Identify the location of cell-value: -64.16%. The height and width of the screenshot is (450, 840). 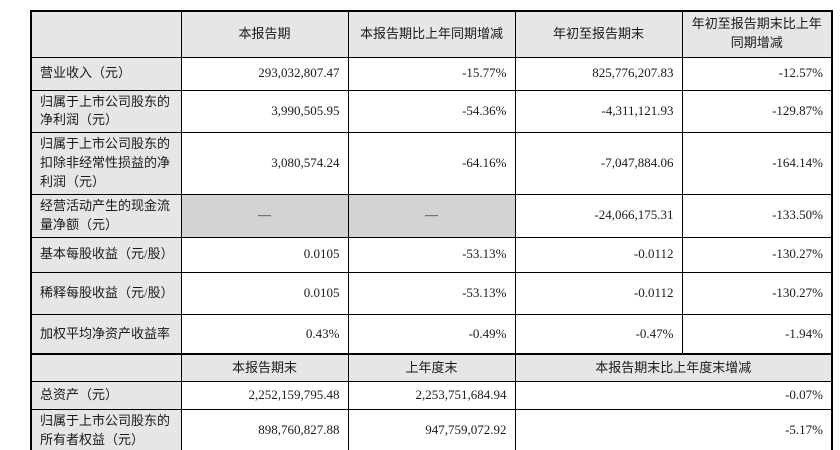
(431, 163).